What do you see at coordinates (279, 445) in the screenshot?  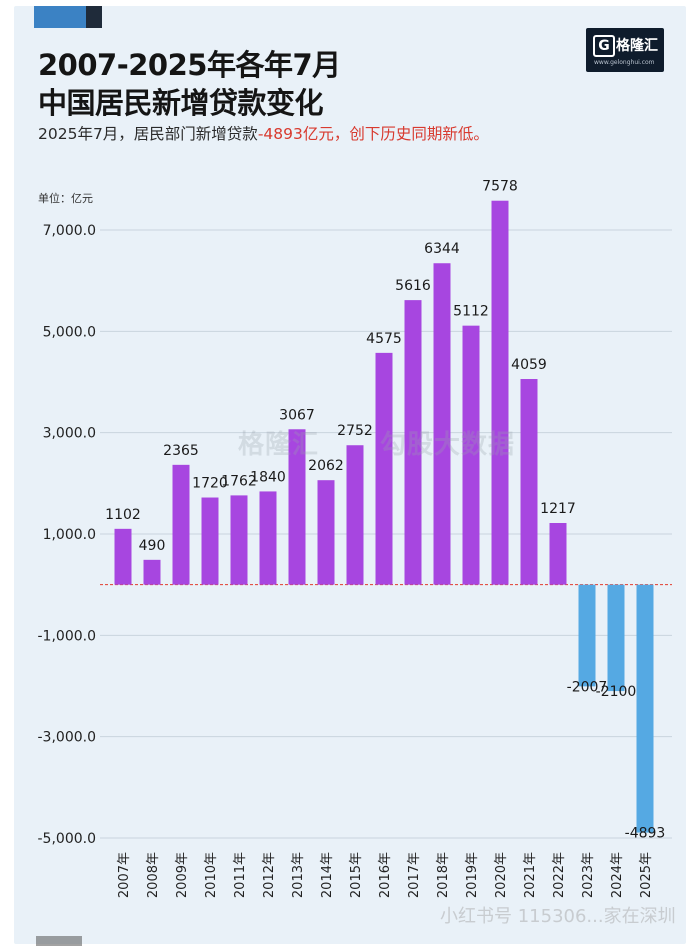 I see `watermark-logo: 格隆汇` at bounding box center [279, 445].